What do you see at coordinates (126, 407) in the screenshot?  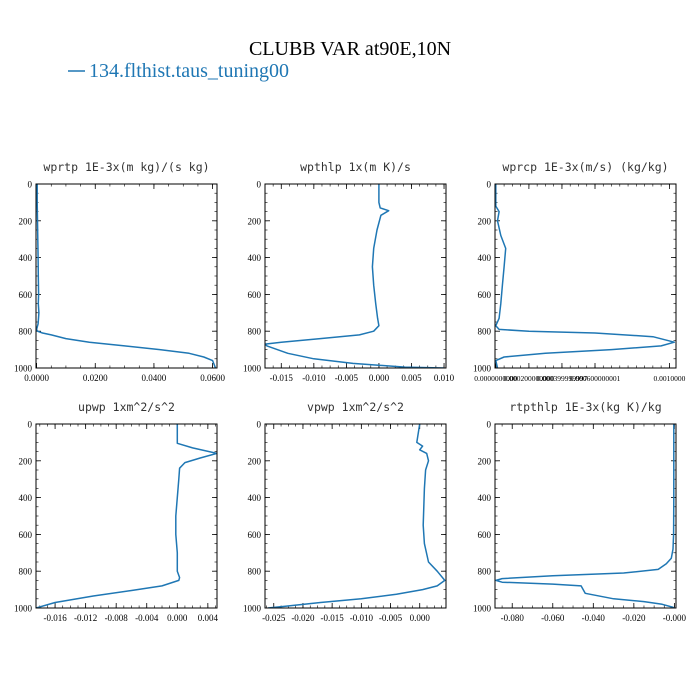 I see `panel-title: upwp 1xm^2/s^2` at bounding box center [126, 407].